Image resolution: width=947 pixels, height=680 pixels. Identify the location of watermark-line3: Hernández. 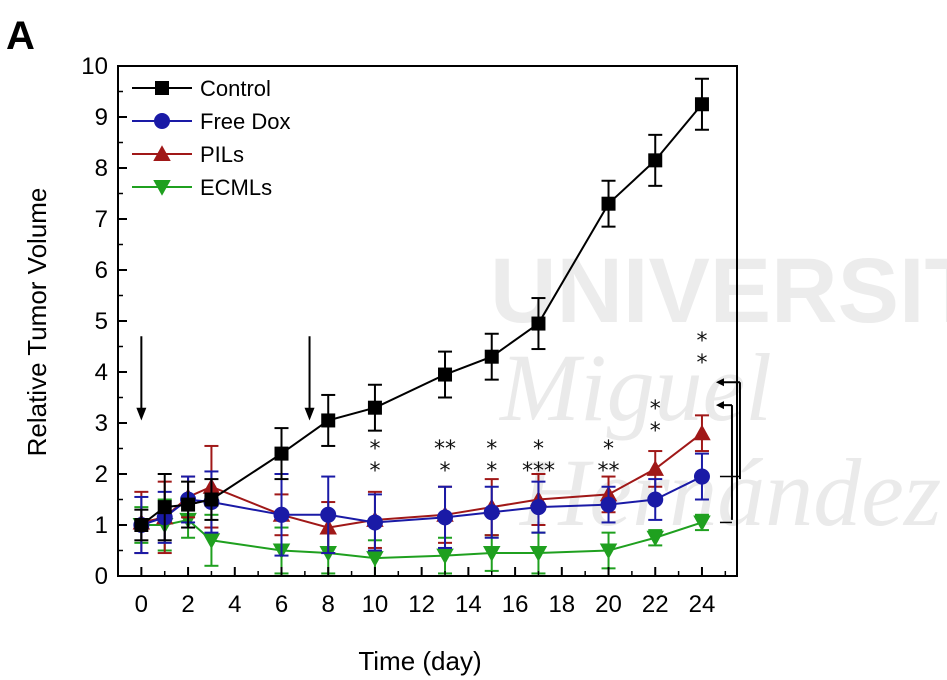
(729, 492).